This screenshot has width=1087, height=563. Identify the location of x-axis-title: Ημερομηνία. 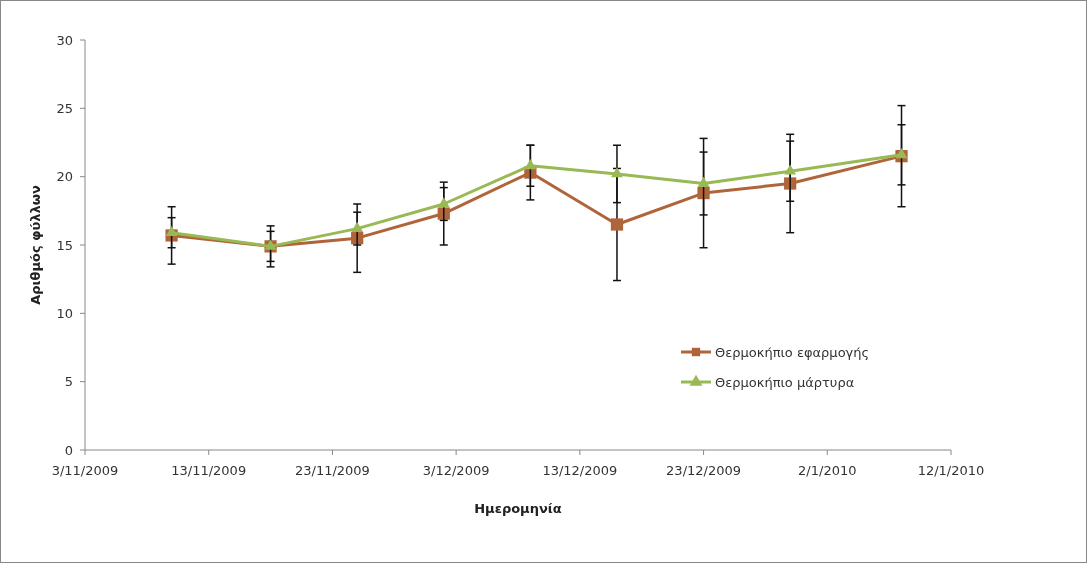
(518, 508).